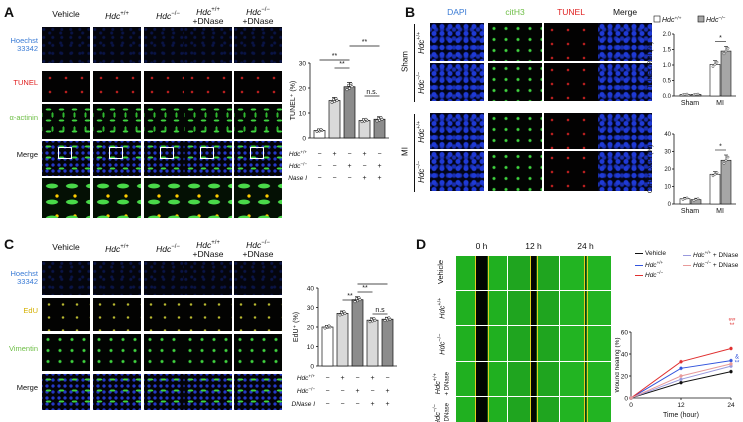 This screenshot has width=743, height=422. Describe the element at coordinates (371, 92) in the screenshot. I see `significance-label: n.s.` at that location.